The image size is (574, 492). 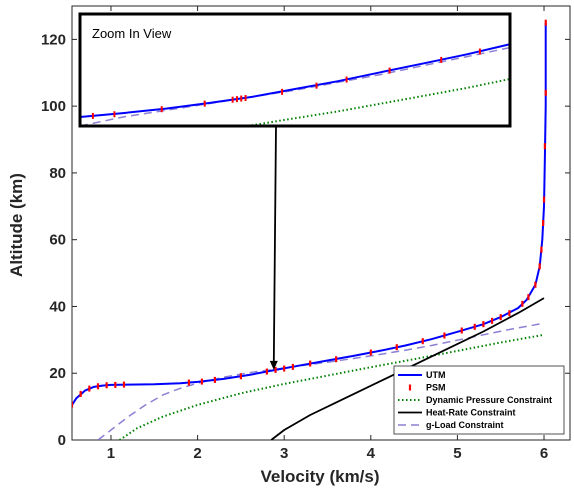 I want to click on y-tick-label: 60, so click(x=57, y=240).